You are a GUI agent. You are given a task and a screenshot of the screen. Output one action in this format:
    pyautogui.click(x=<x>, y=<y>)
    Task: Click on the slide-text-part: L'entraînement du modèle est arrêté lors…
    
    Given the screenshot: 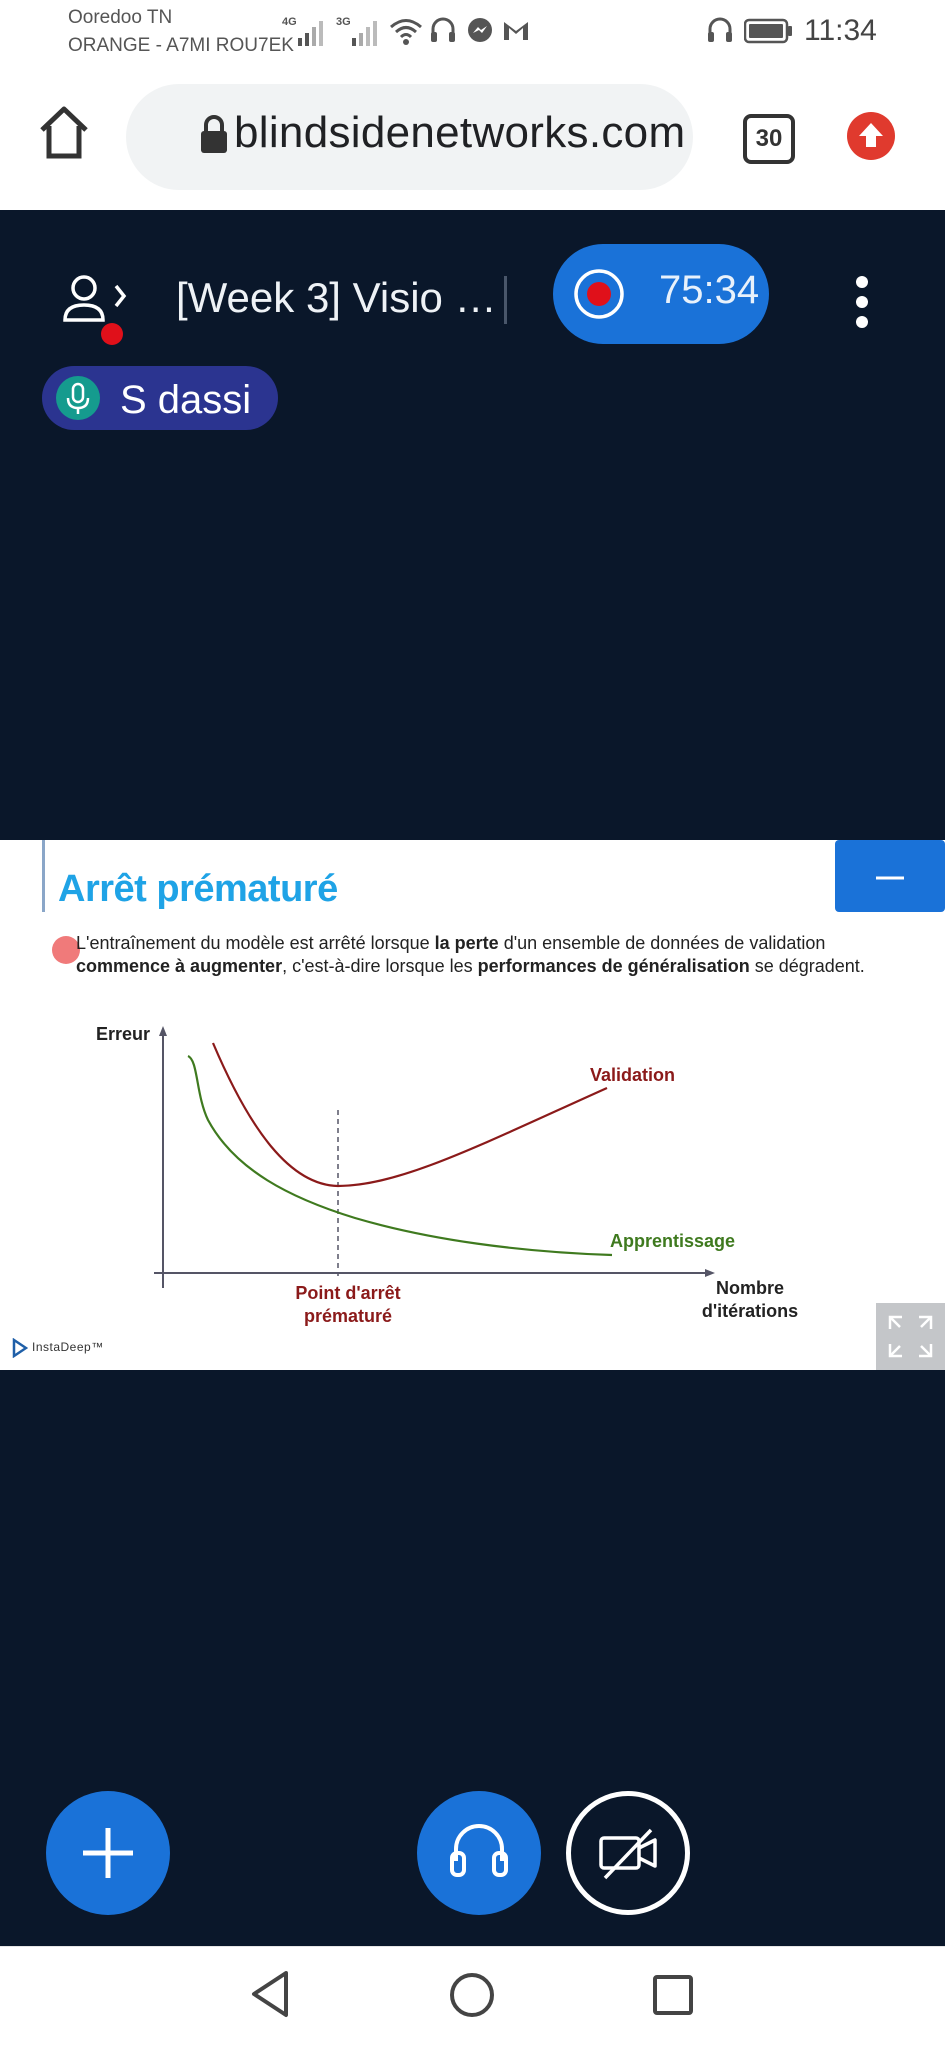 What is the action you would take?
    pyautogui.click(x=255, y=943)
    